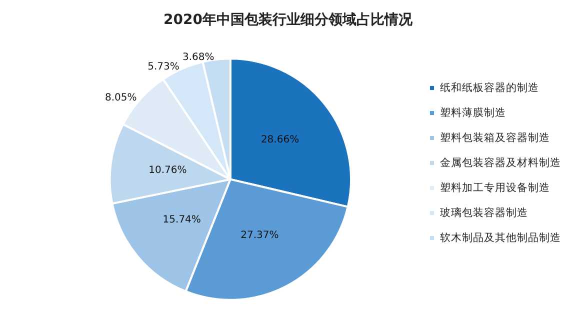  Describe the element at coordinates (181, 220) in the screenshot. I see `data-label: 15.74%` at that location.